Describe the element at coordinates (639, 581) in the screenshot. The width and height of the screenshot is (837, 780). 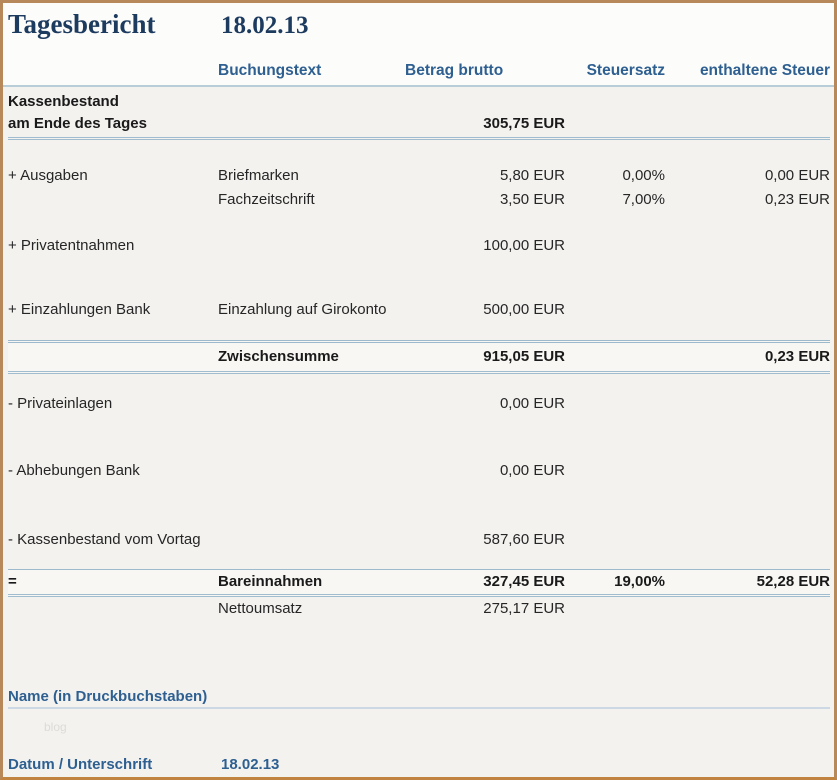
I see `row-steuersatz: 19,00%` at that location.